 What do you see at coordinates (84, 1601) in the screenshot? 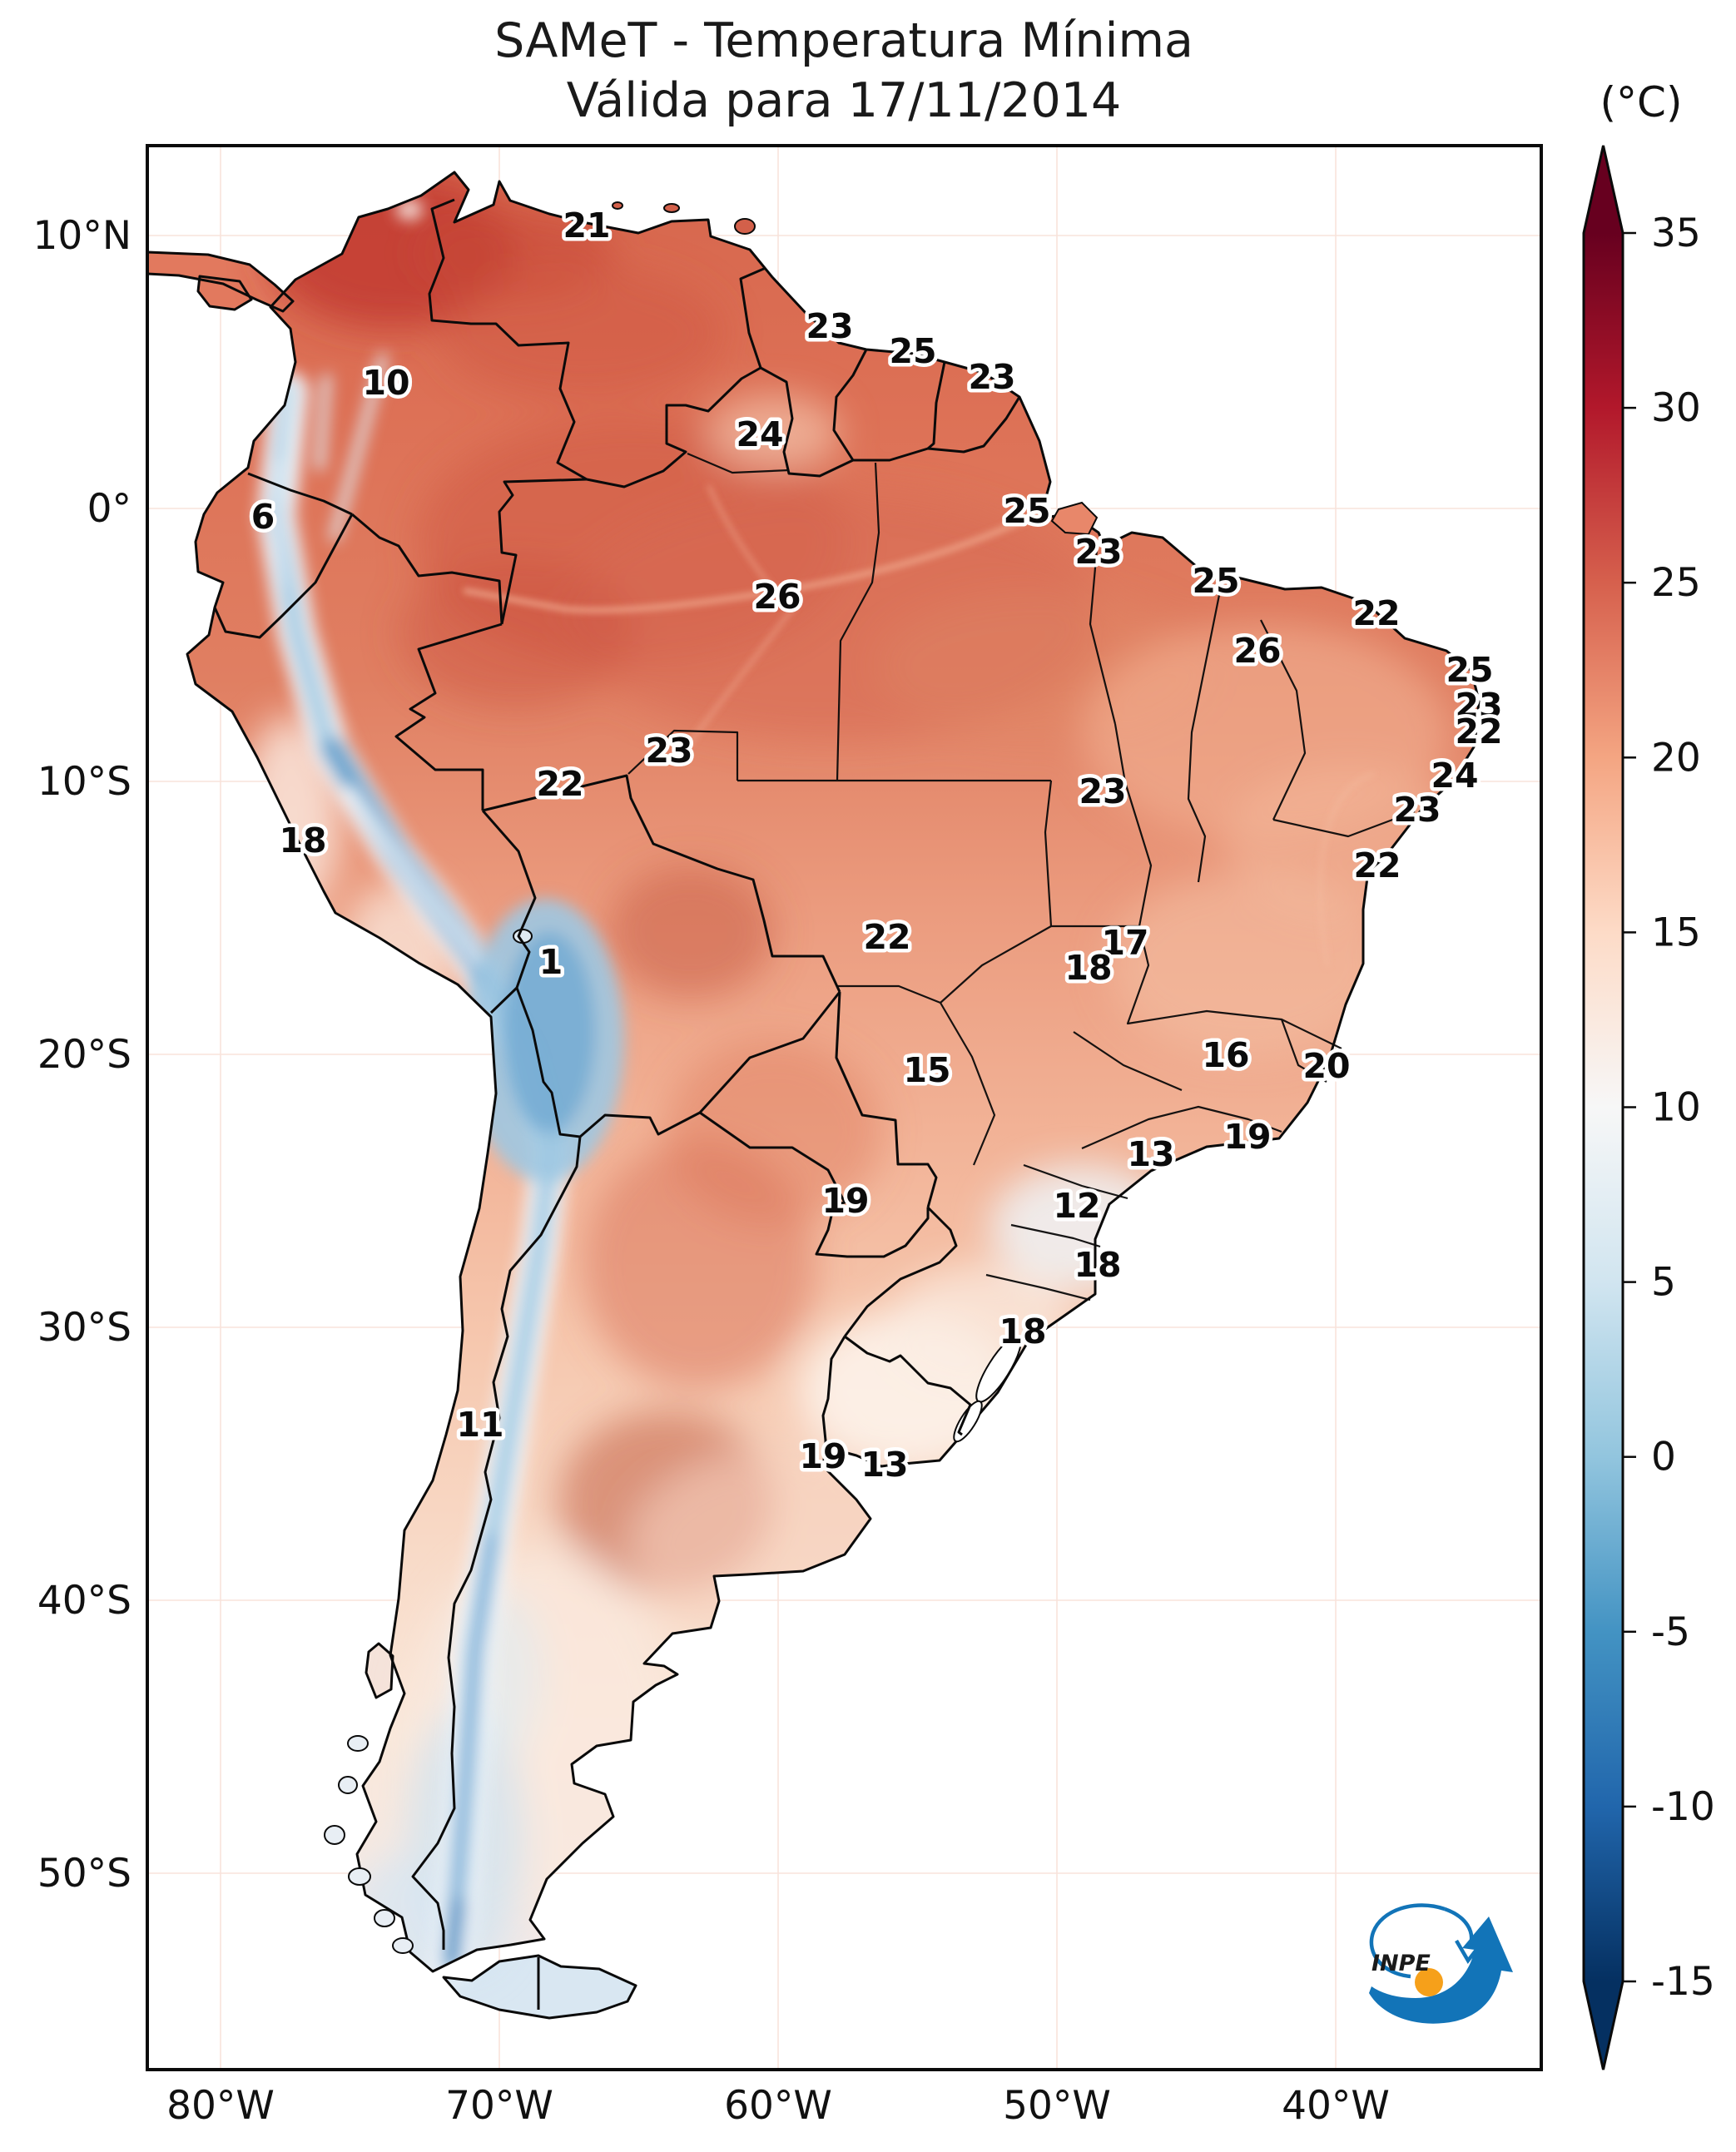
I see `lat-tick-label: 40°S` at bounding box center [84, 1601].